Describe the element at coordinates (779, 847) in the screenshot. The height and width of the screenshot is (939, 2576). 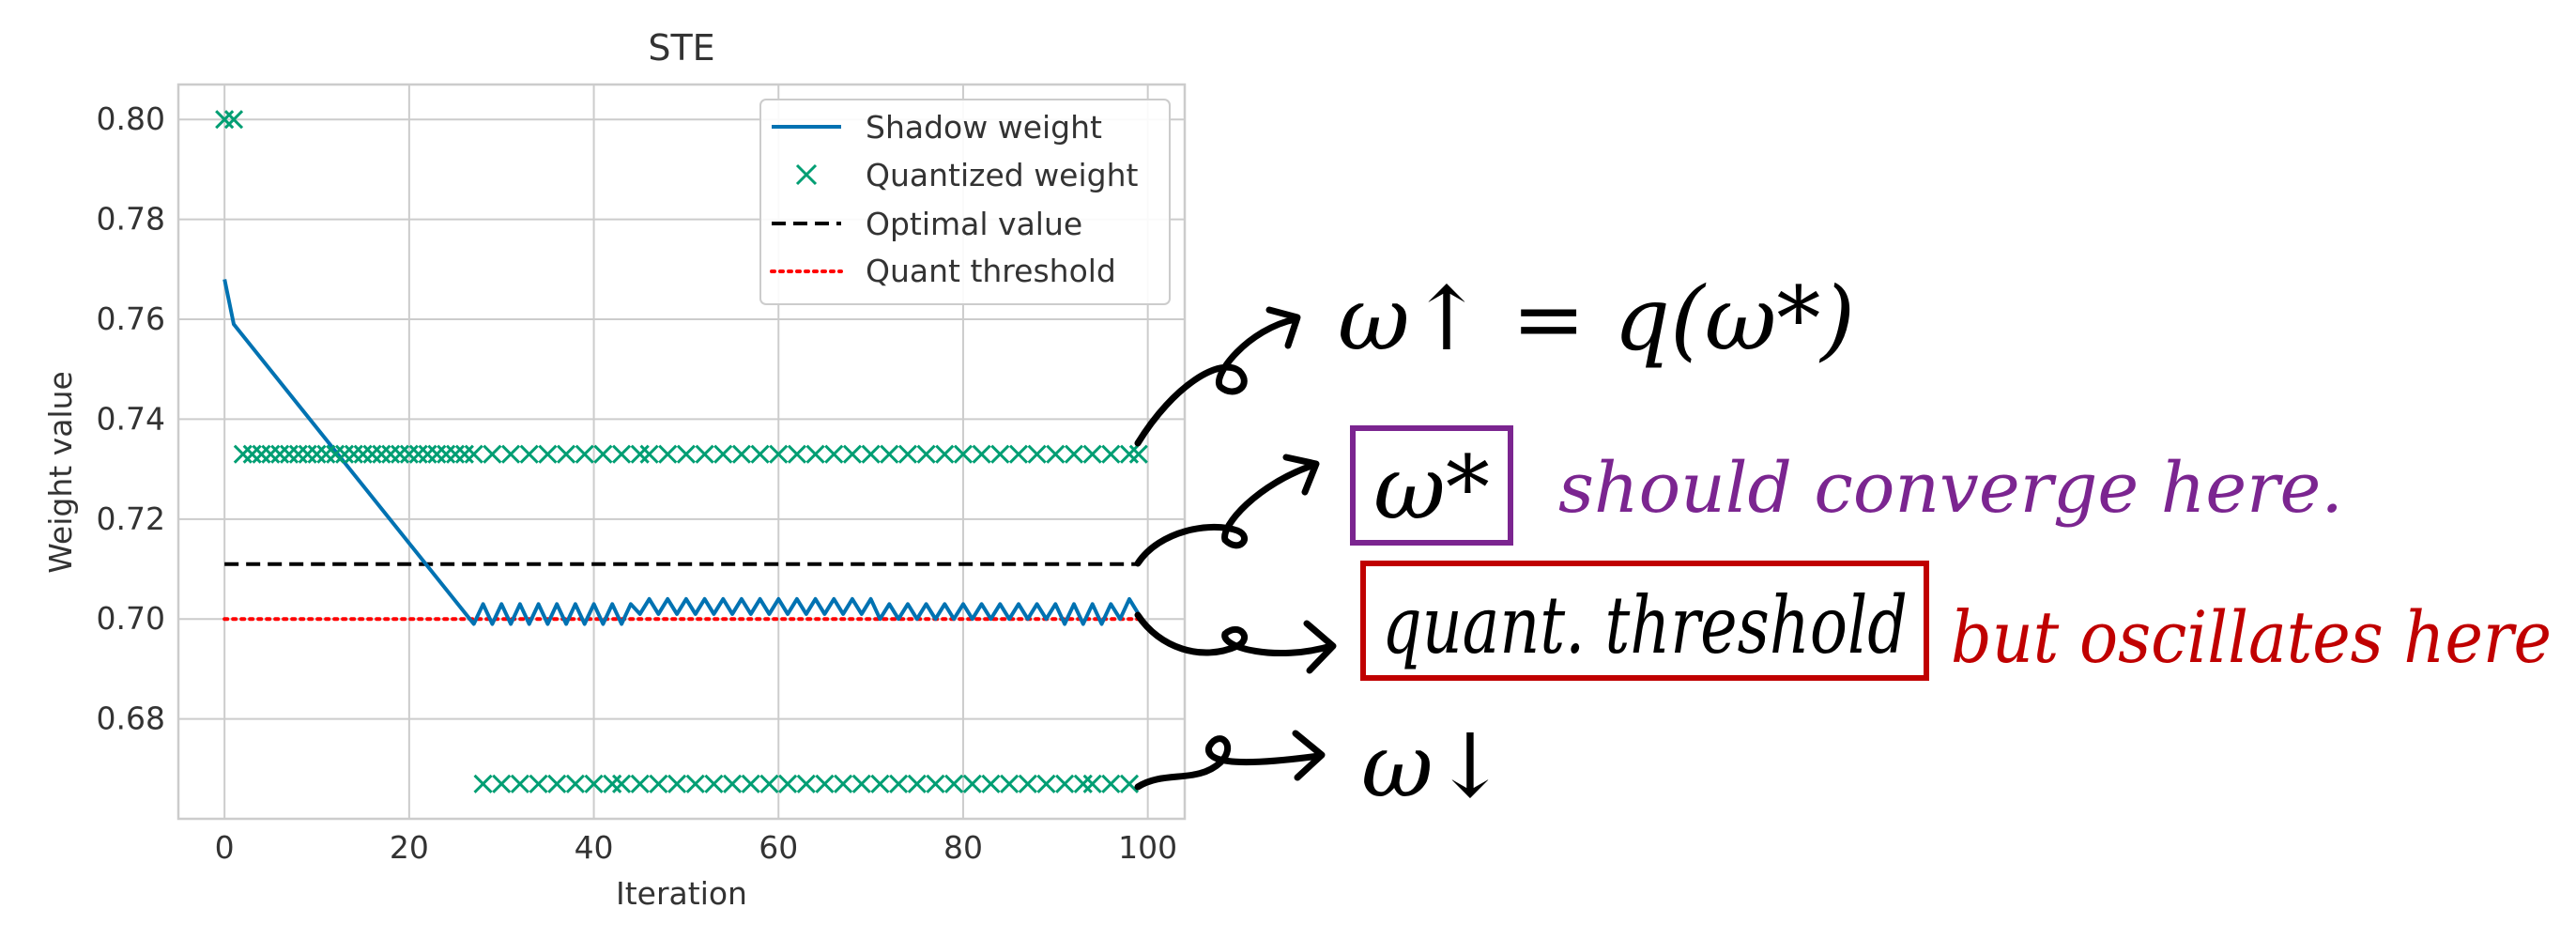
I see `x-tick-label: 60` at that location.